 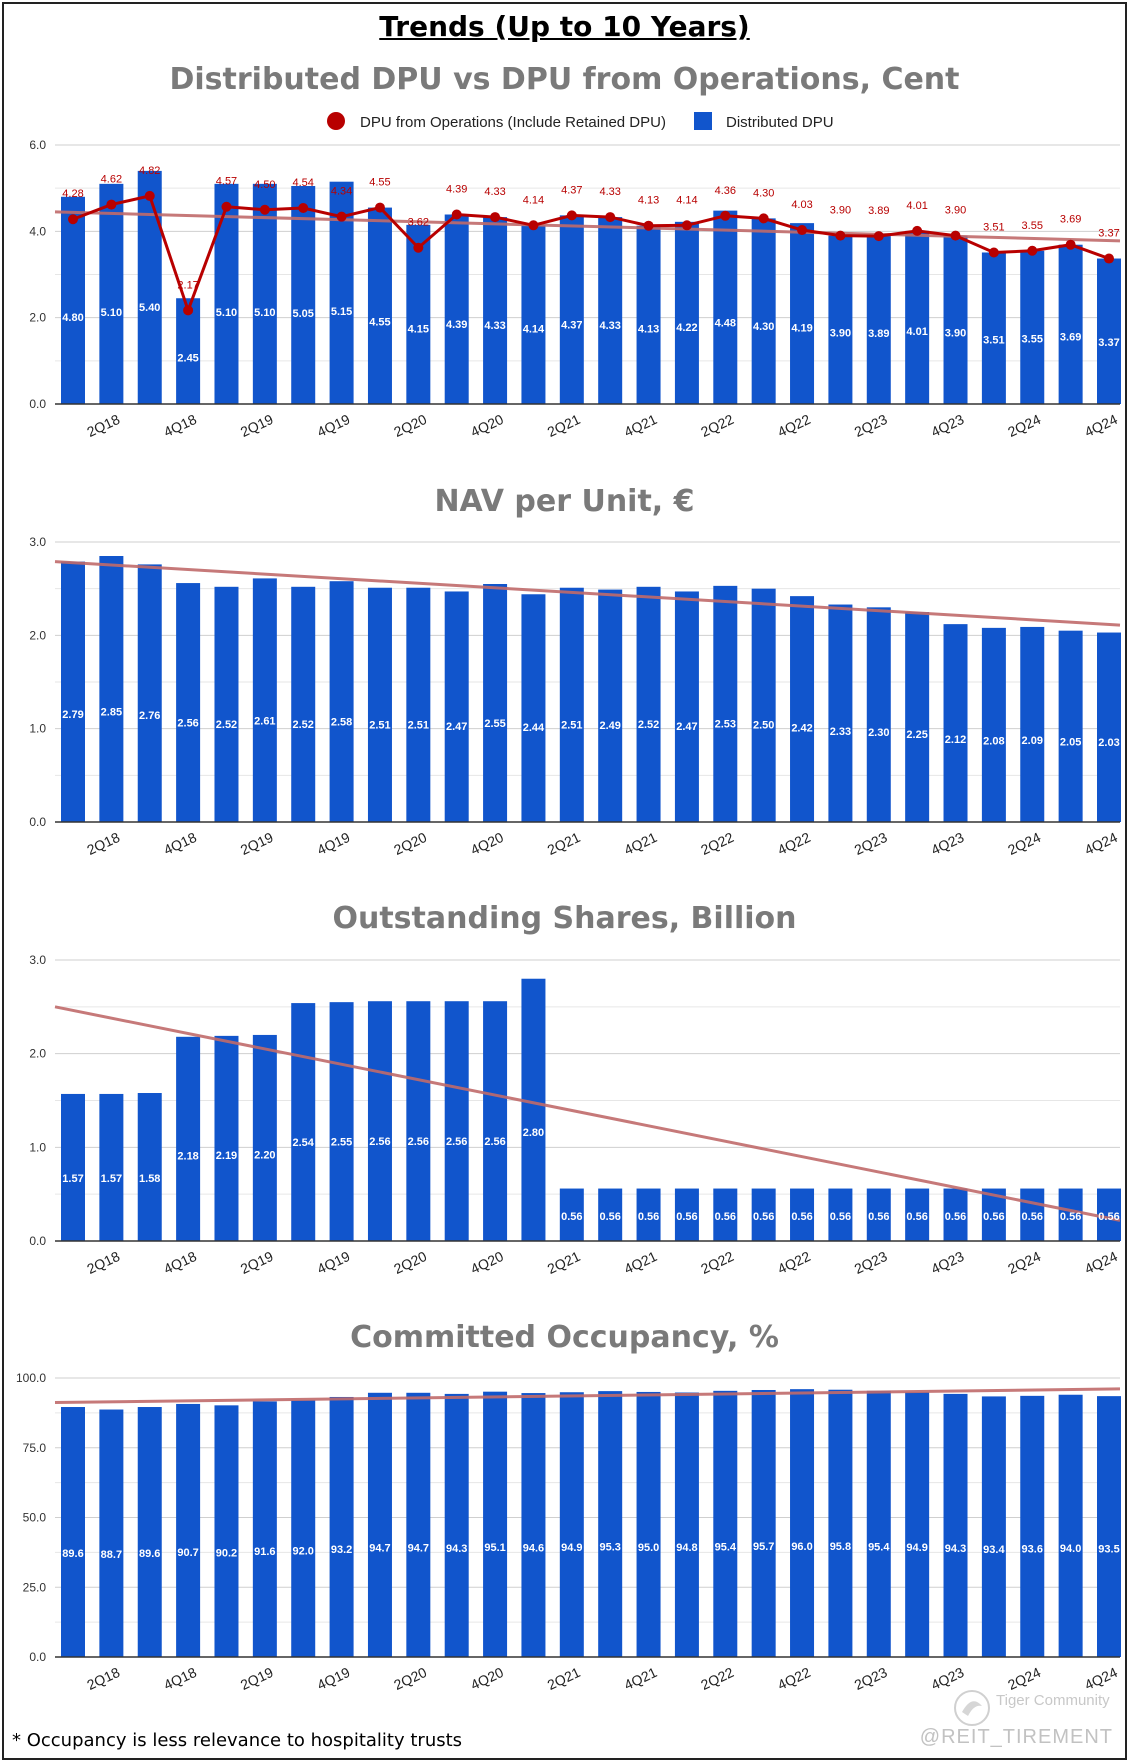 I want to click on legend-line-marker, so click(x=336, y=121).